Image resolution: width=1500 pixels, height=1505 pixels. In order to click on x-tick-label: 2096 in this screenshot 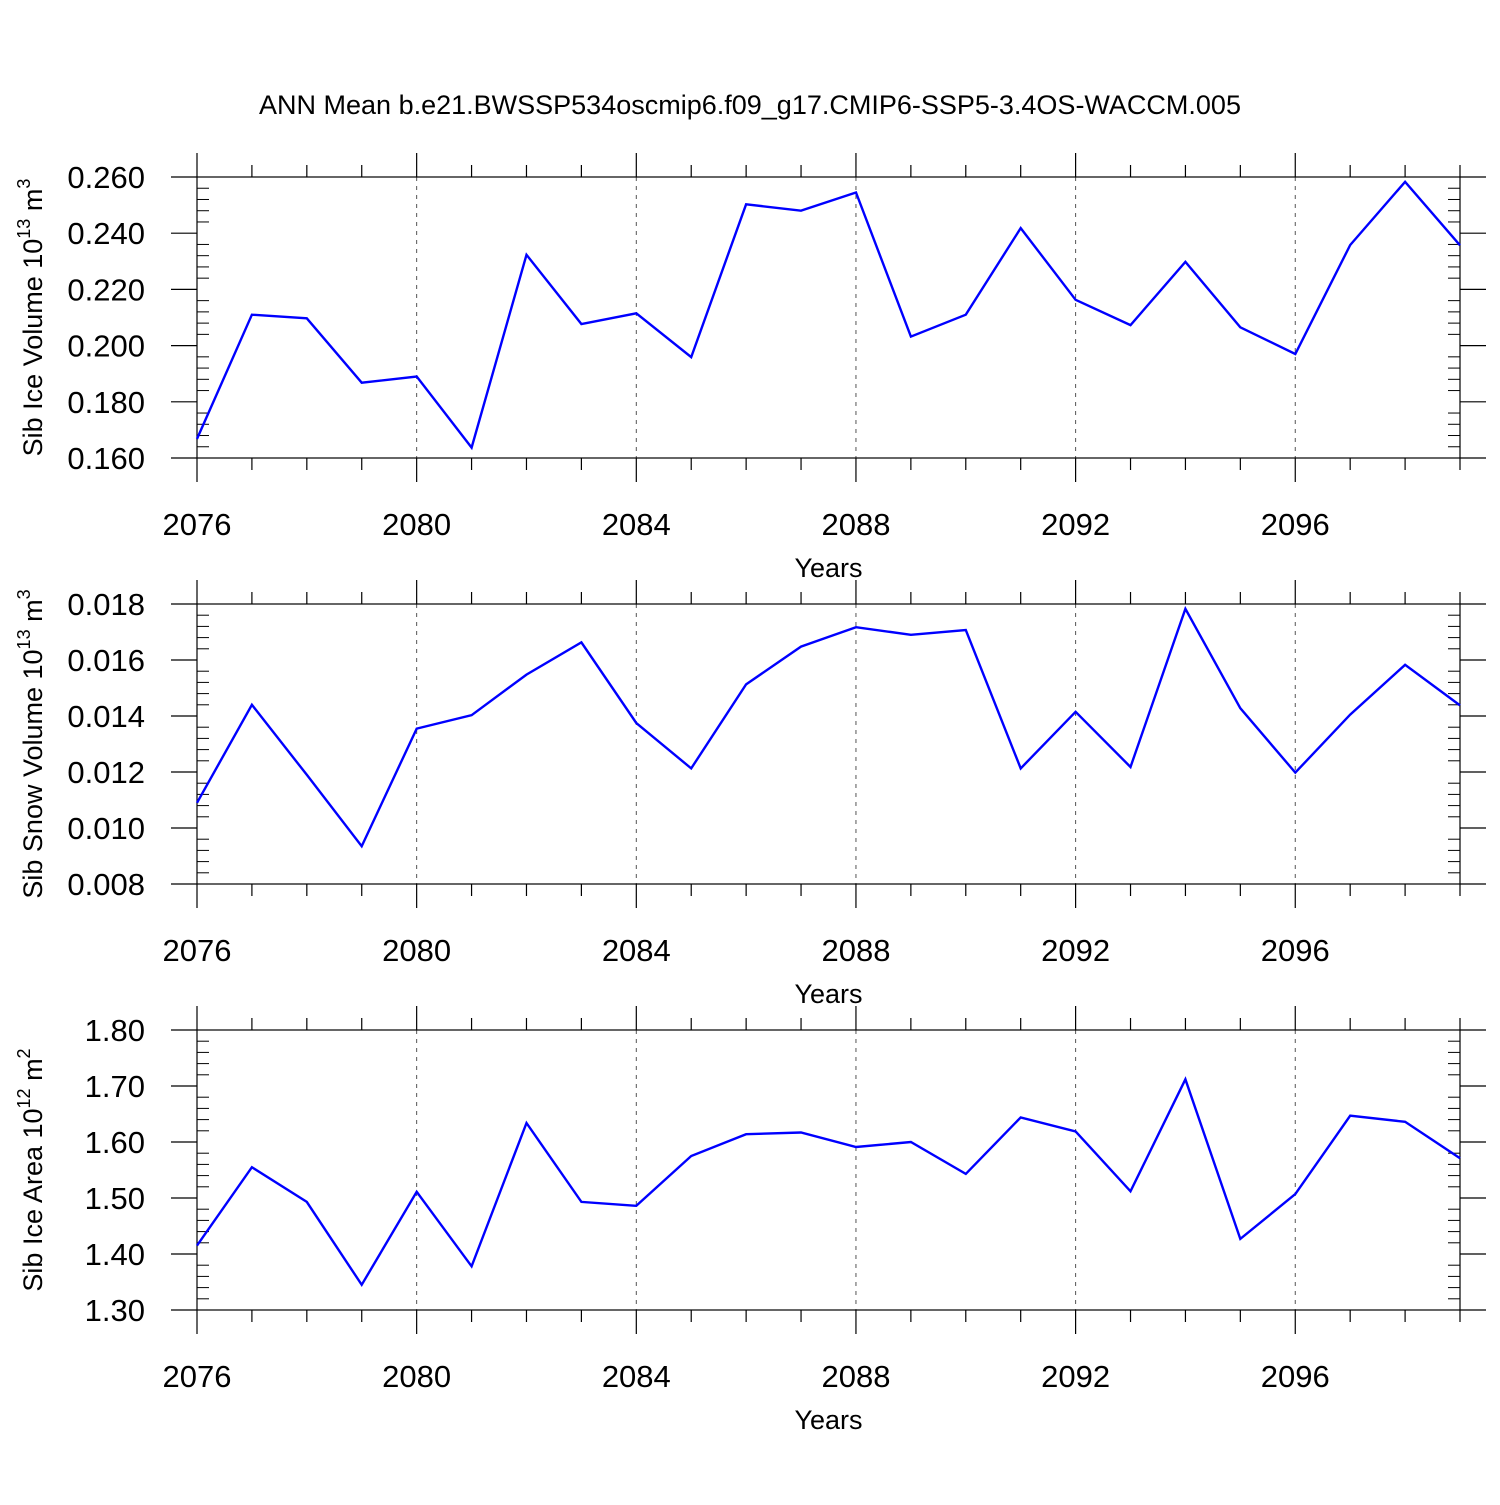, I will do `click(1295, 1376)`.